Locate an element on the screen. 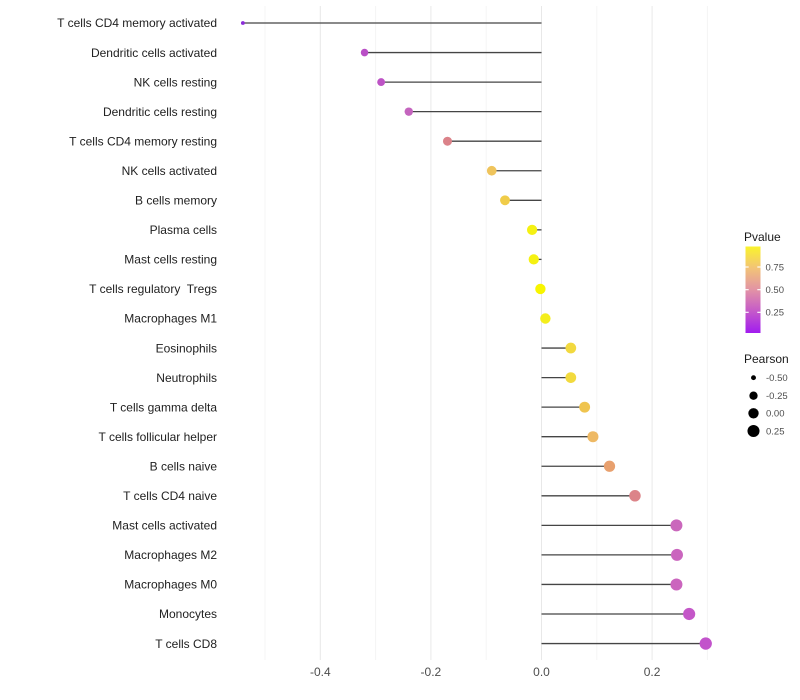 This screenshot has width=800, height=700. category-label: B cells naive is located at coordinates (184, 466).